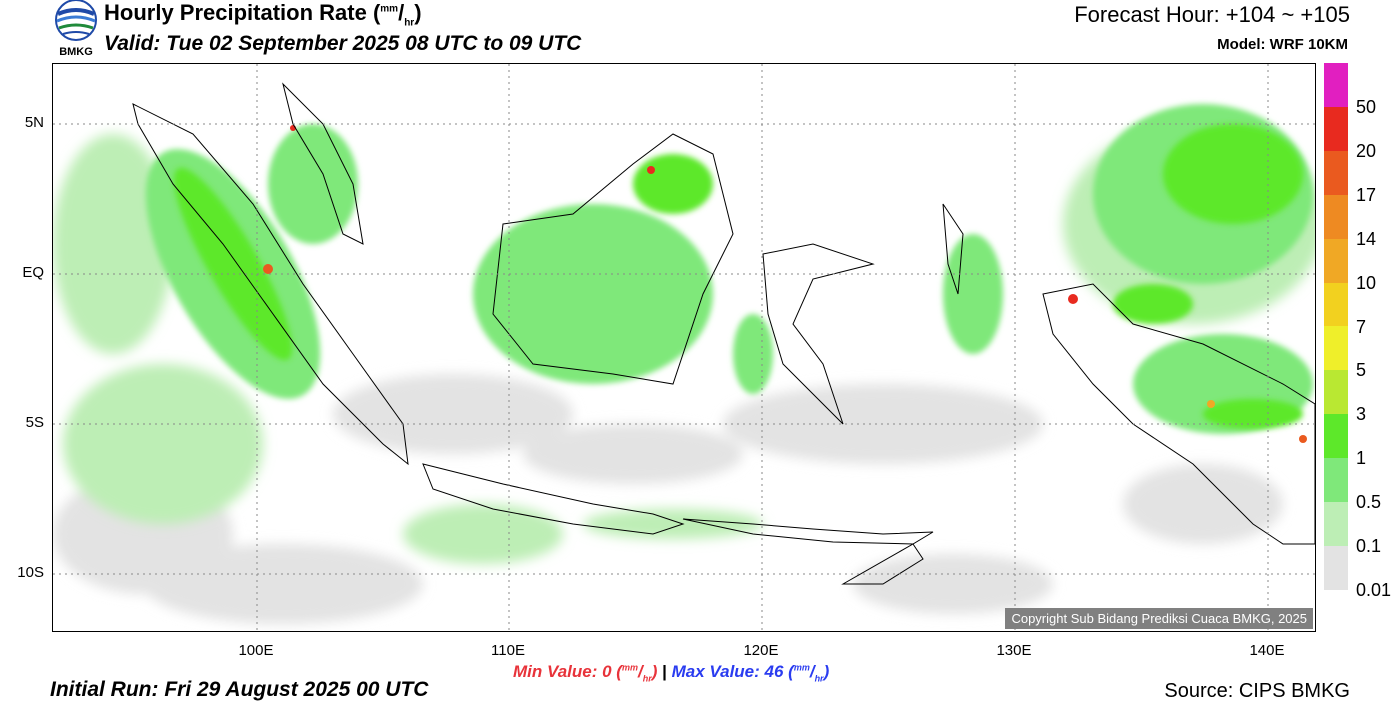 The width and height of the screenshot is (1400, 709). I want to click on colorbar, so click(1336, 326).